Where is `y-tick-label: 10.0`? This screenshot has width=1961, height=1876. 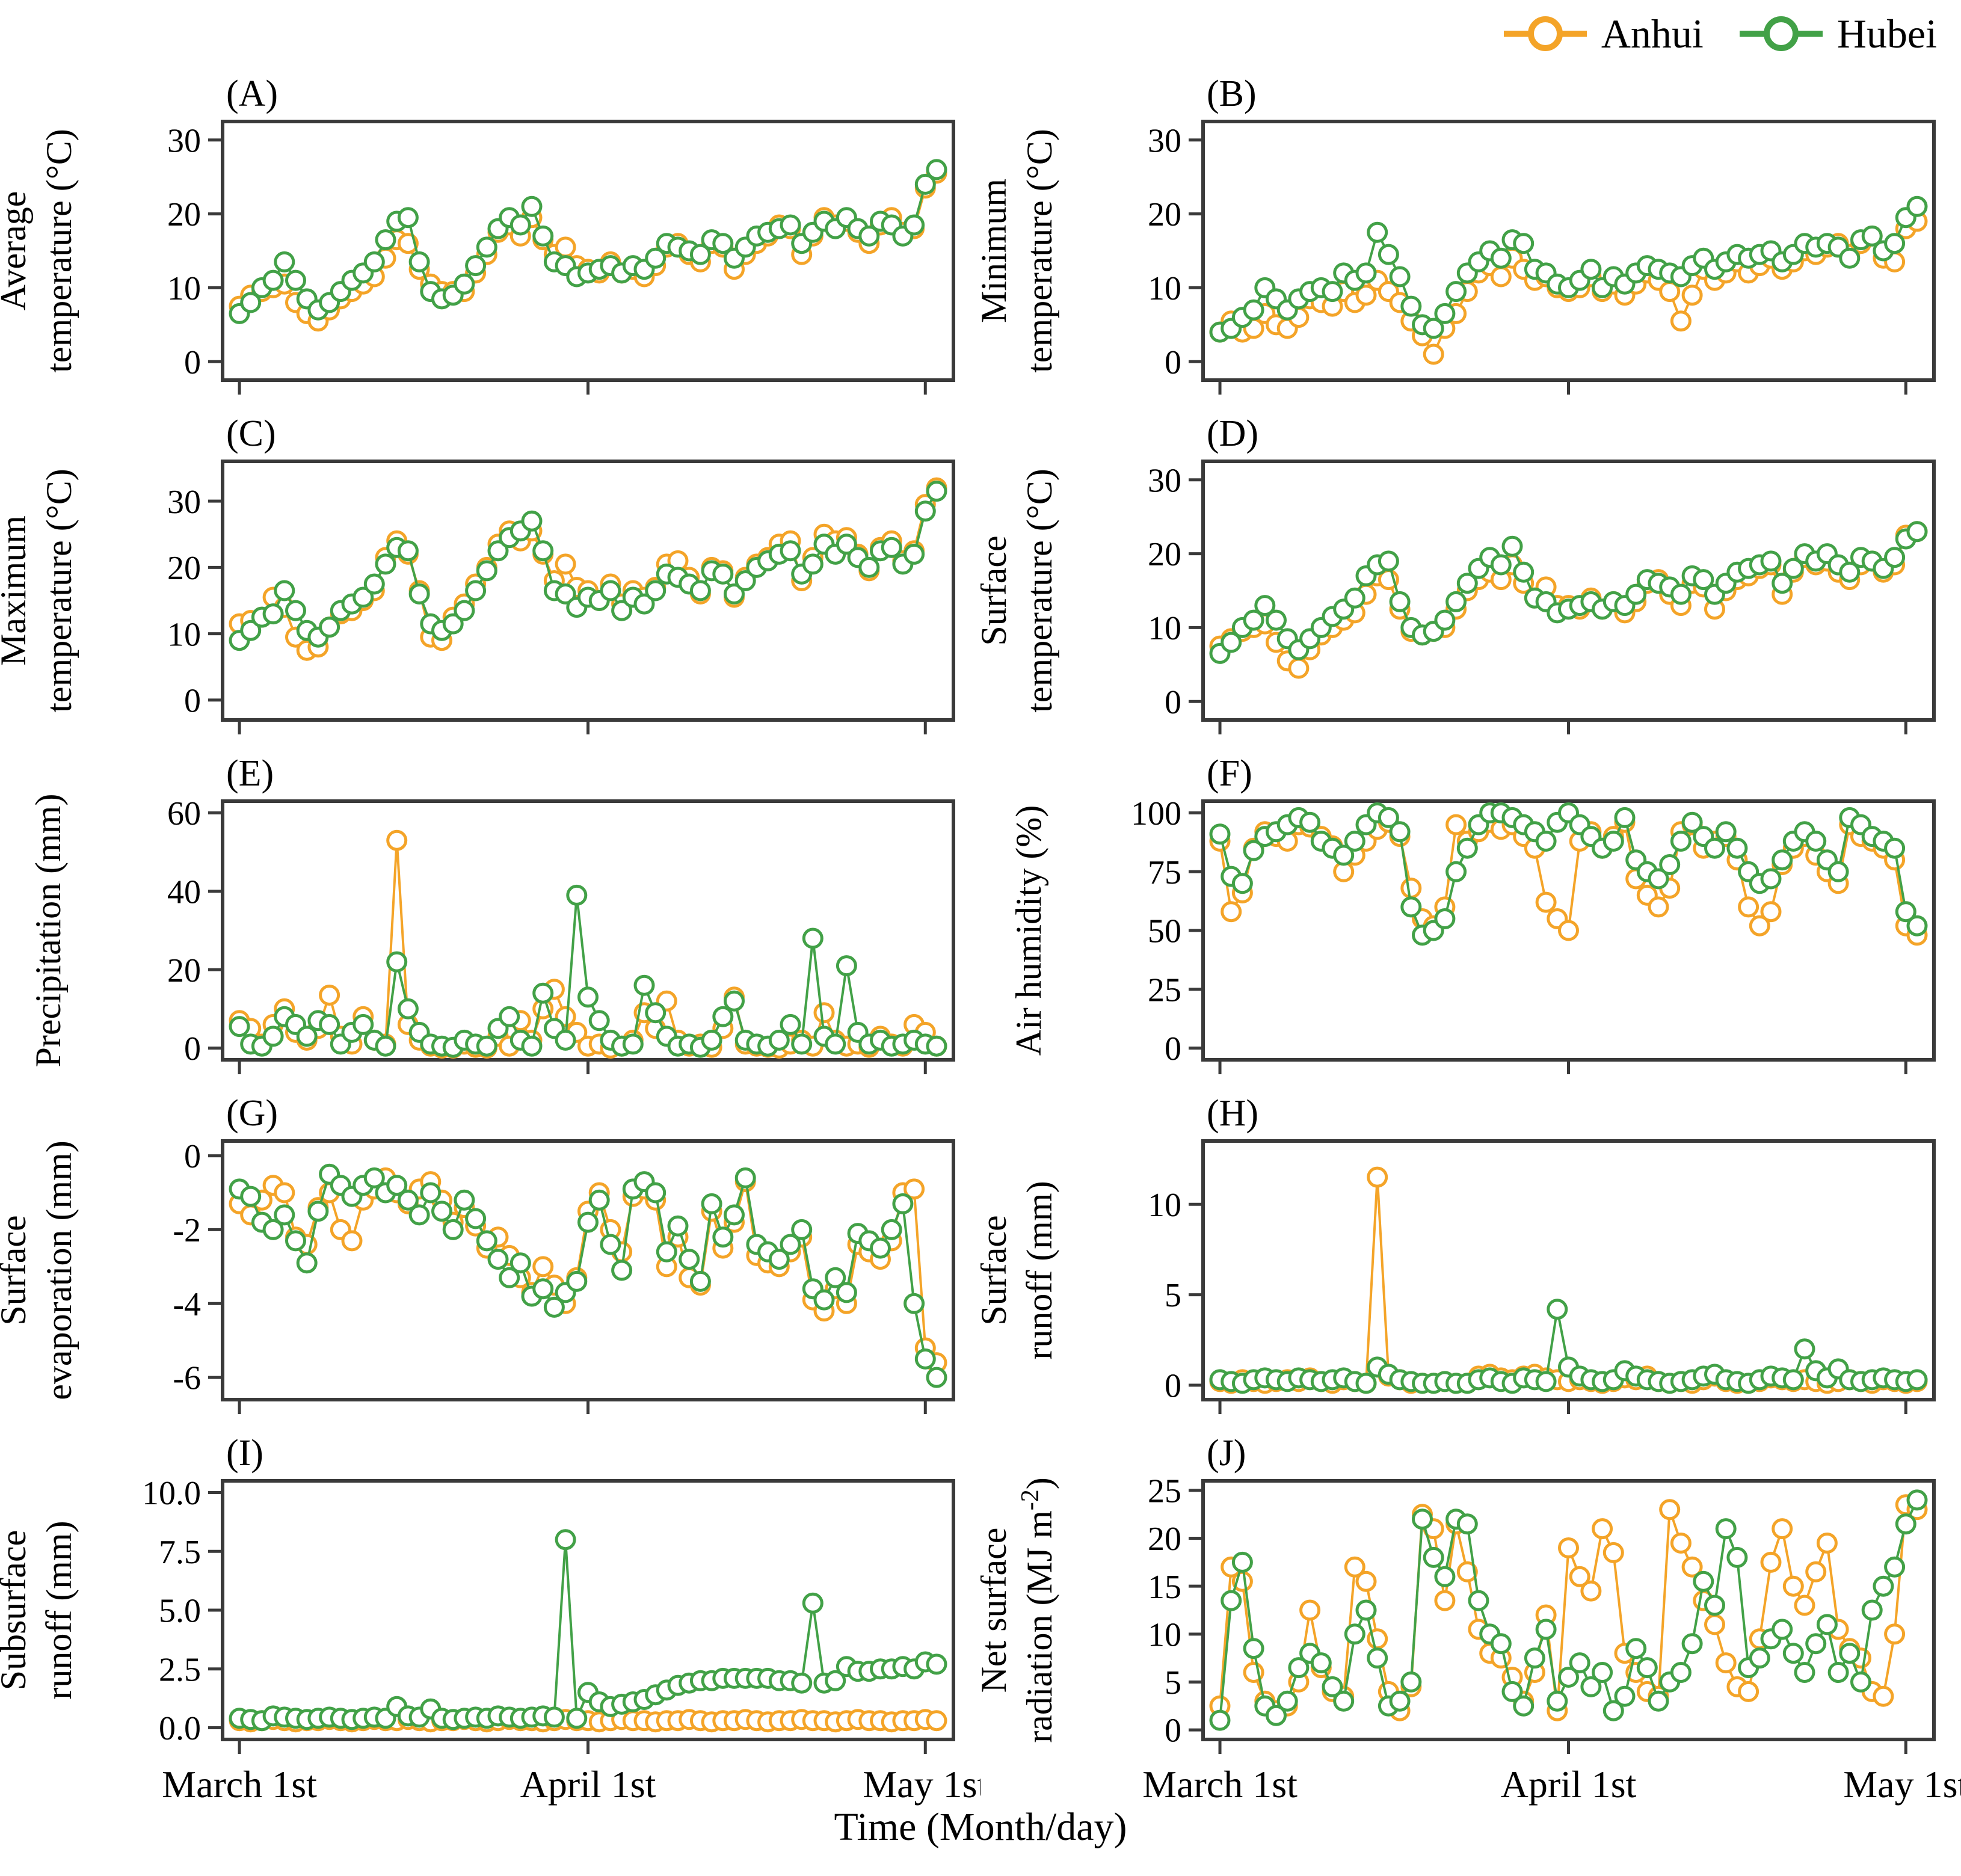
y-tick-label: 10.0 is located at coordinates (171, 1493).